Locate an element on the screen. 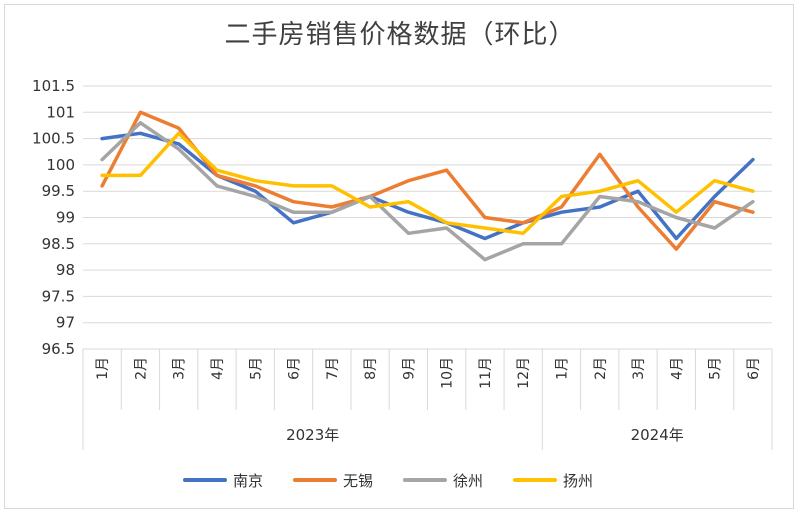  y-tick-label: 96.5 is located at coordinates (58, 349).